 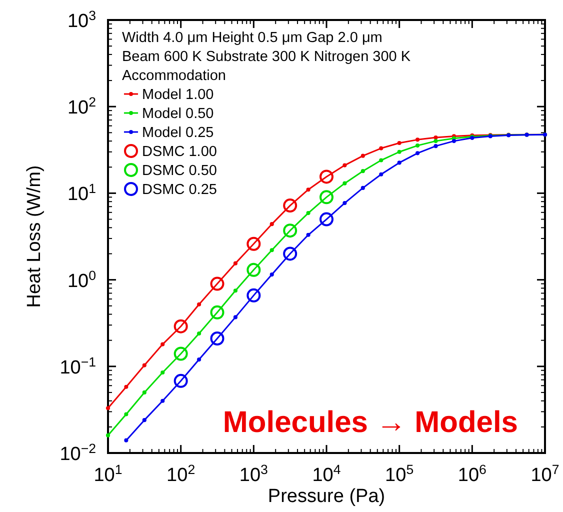 What do you see at coordinates (327, 496) in the screenshot?
I see `x-axis-title: Pressure (Pa)` at bounding box center [327, 496].